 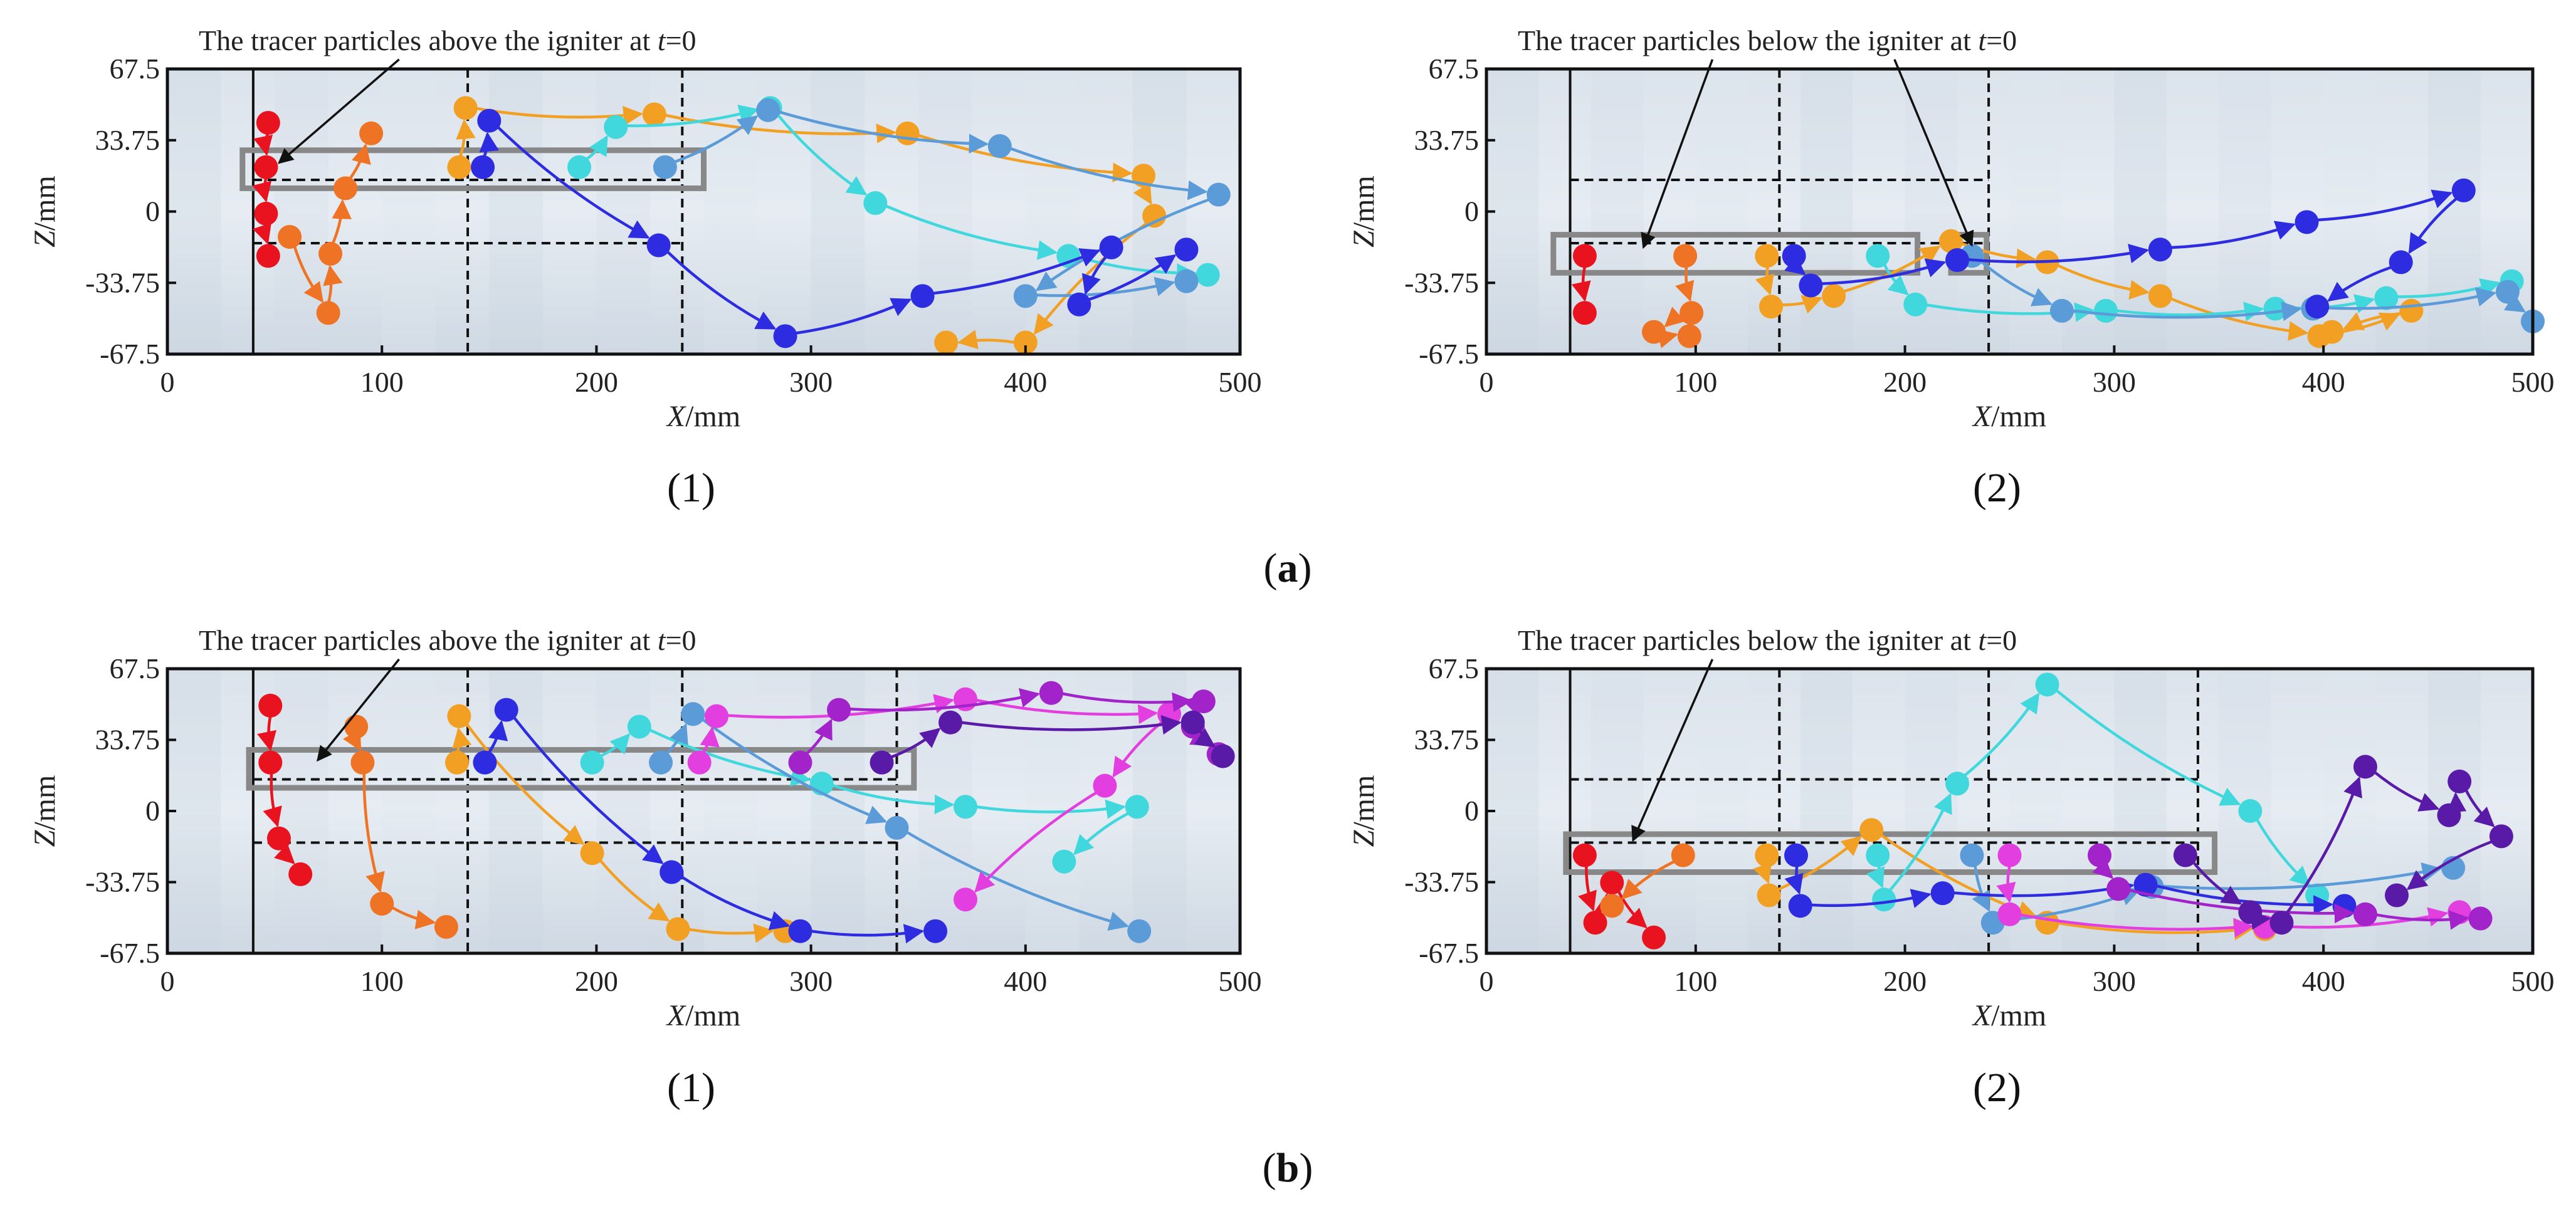 I want to click on x-tick-label: 500, so click(x=2533, y=382).